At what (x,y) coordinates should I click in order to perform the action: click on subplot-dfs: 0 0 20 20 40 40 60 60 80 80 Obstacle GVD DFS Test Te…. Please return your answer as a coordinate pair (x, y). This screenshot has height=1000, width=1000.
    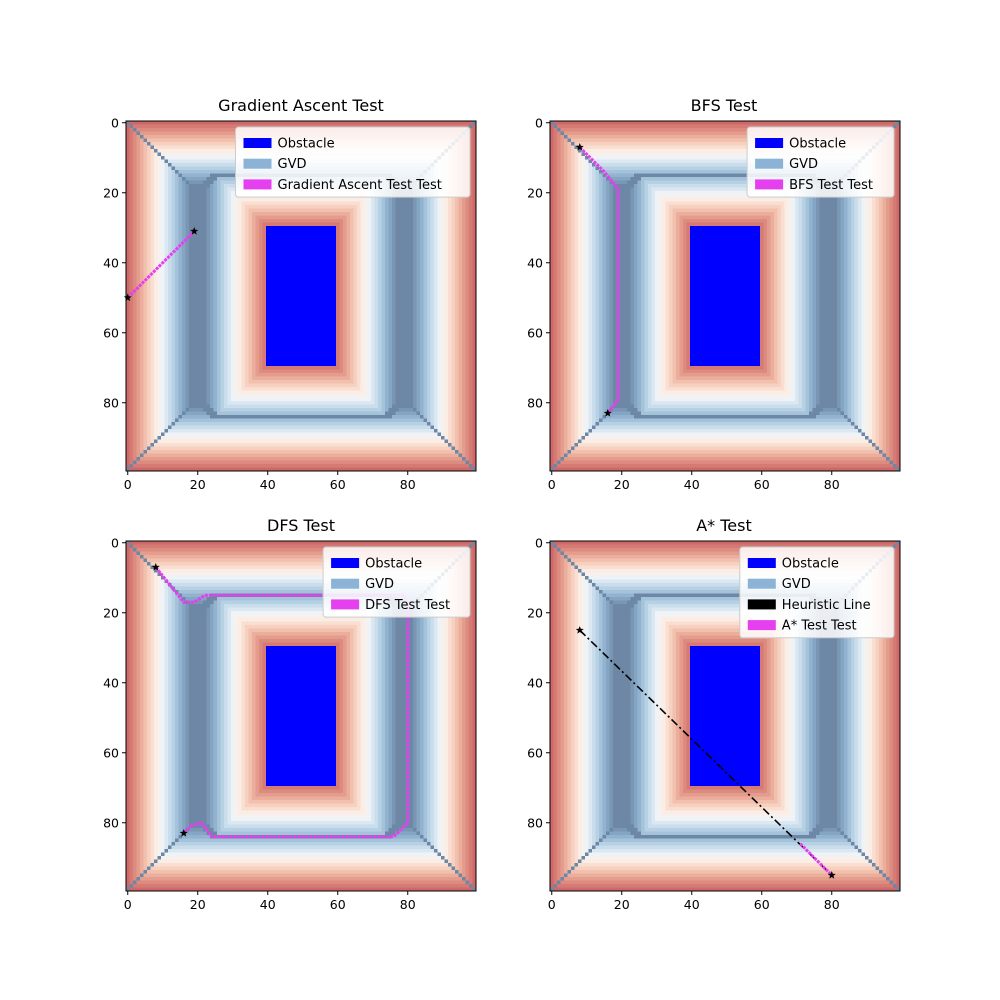
    Looking at the image, I should click on (289, 714).